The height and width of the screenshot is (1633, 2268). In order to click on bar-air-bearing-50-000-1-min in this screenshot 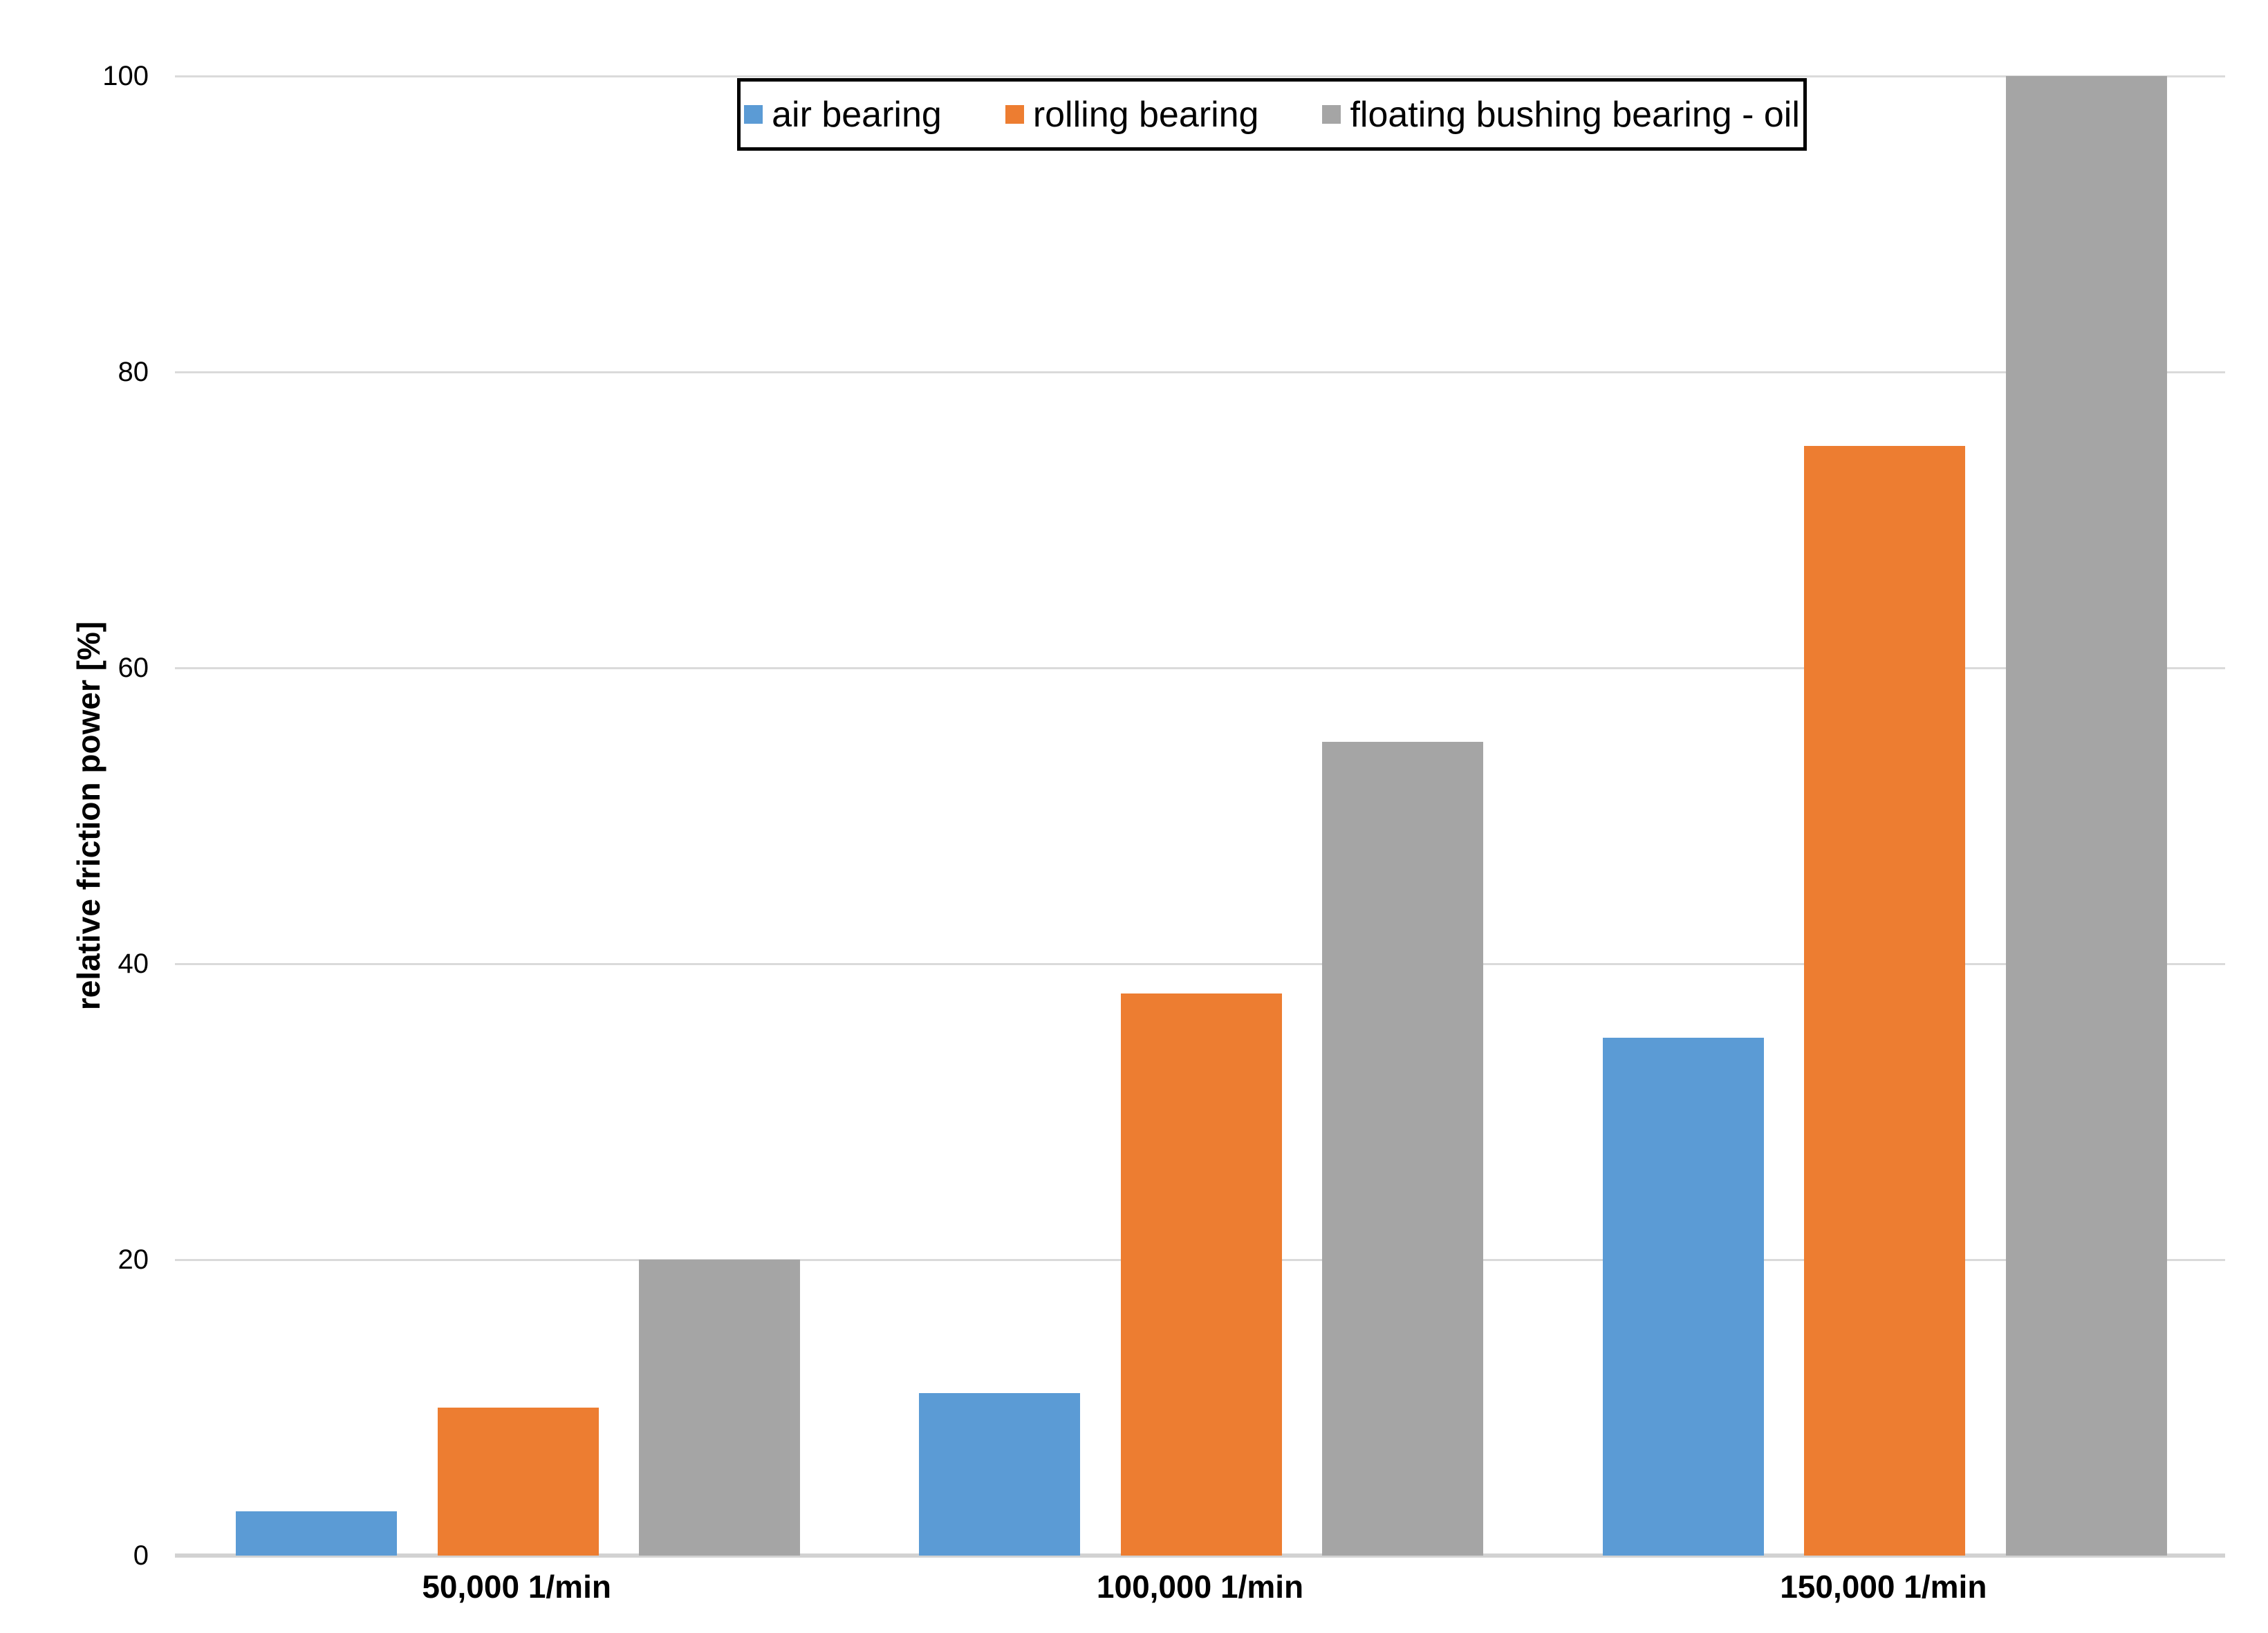, I will do `click(316, 1534)`.